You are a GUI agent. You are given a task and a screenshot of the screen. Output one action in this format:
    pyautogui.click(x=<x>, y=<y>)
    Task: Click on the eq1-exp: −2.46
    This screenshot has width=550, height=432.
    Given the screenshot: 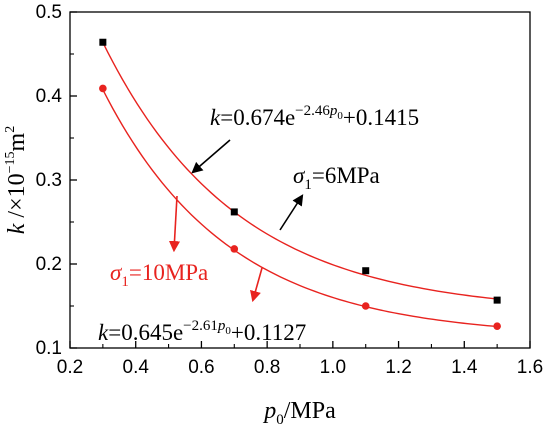 What is the action you would take?
    pyautogui.click(x=312, y=111)
    